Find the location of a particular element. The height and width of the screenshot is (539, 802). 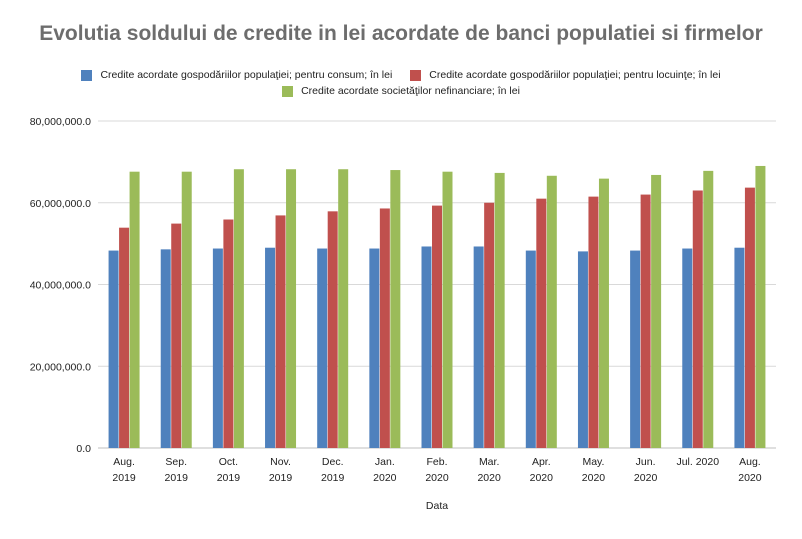

x-tick-label: Jul. 2020 is located at coordinates (697, 462).